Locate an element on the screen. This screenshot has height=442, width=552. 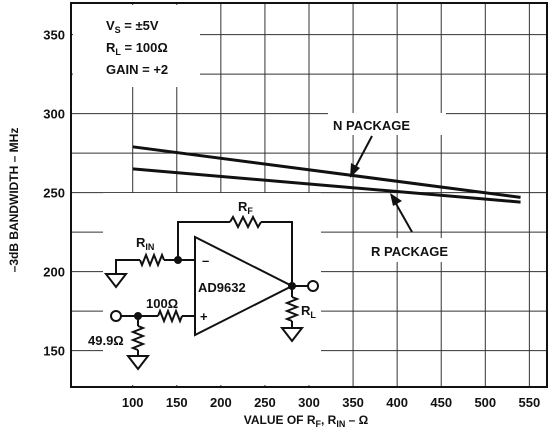
r-package-label-bg is located at coordinates (417, 250).